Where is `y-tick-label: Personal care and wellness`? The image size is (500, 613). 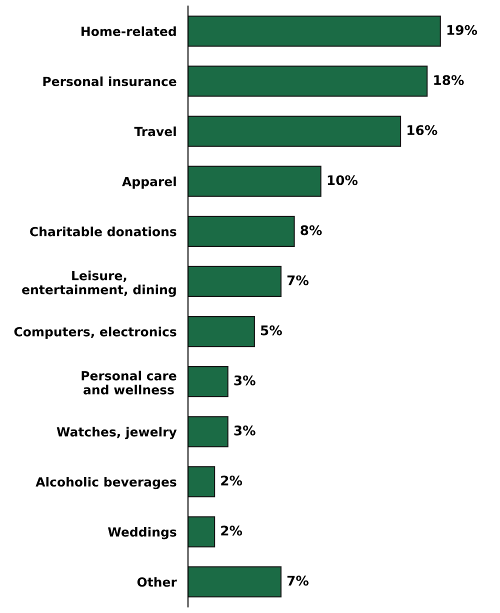
y-tick-label: Personal care and wellness is located at coordinates (129, 382).